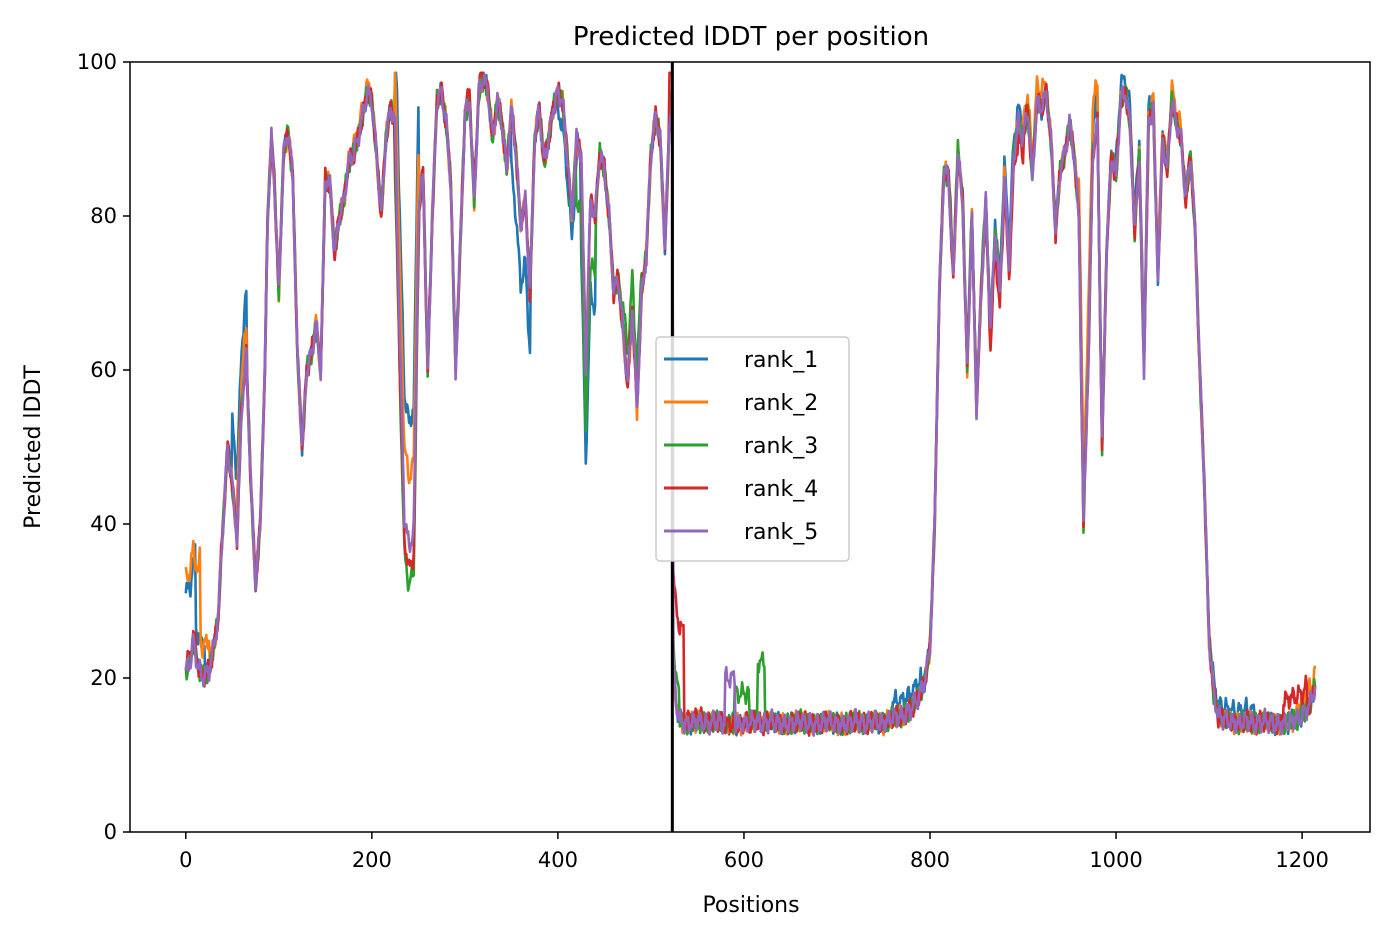 The image size is (1391, 939). What do you see at coordinates (372, 860) in the screenshot?
I see `x-tick-label: 200` at bounding box center [372, 860].